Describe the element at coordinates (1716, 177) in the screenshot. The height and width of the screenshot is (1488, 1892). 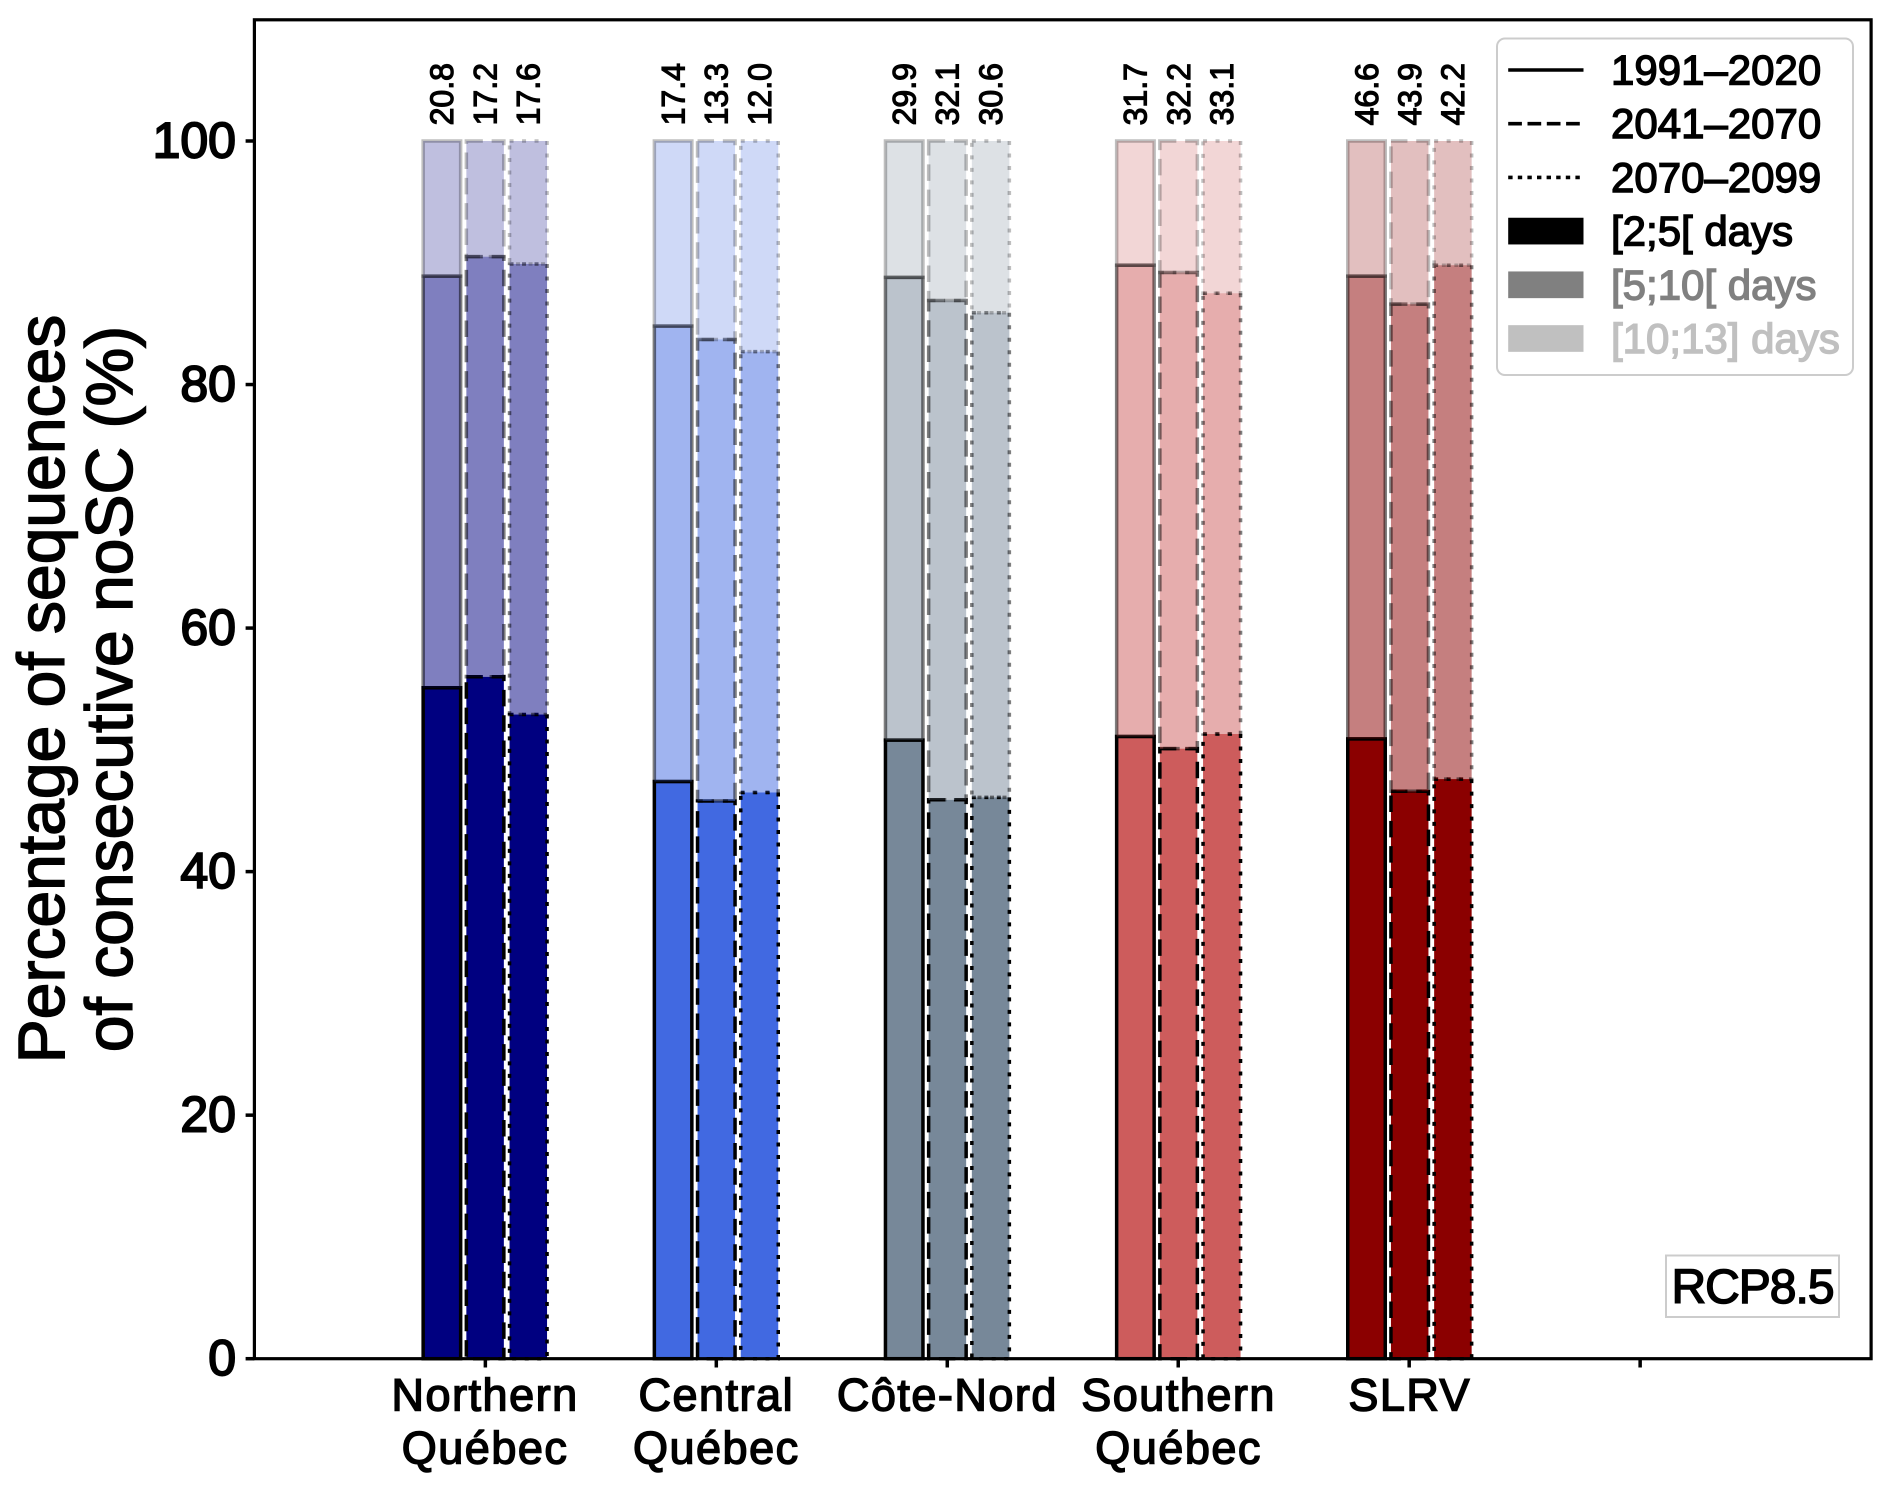
I see `svg-text: 2070–2099` at that location.